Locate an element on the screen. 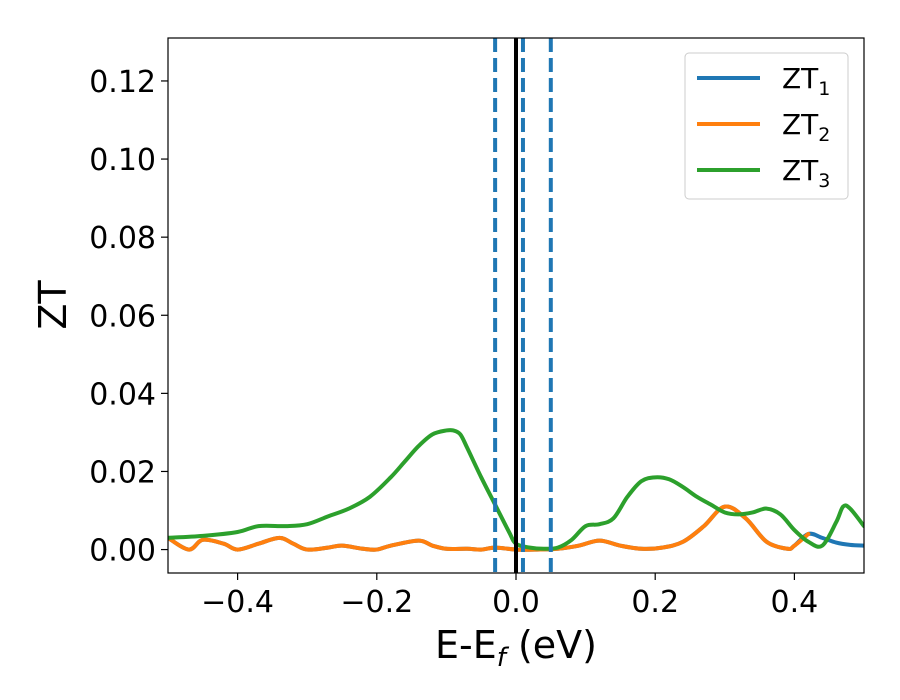 This screenshot has height=700, width=900. legend-label-zt2: ZT2 is located at coordinates (806, 127).